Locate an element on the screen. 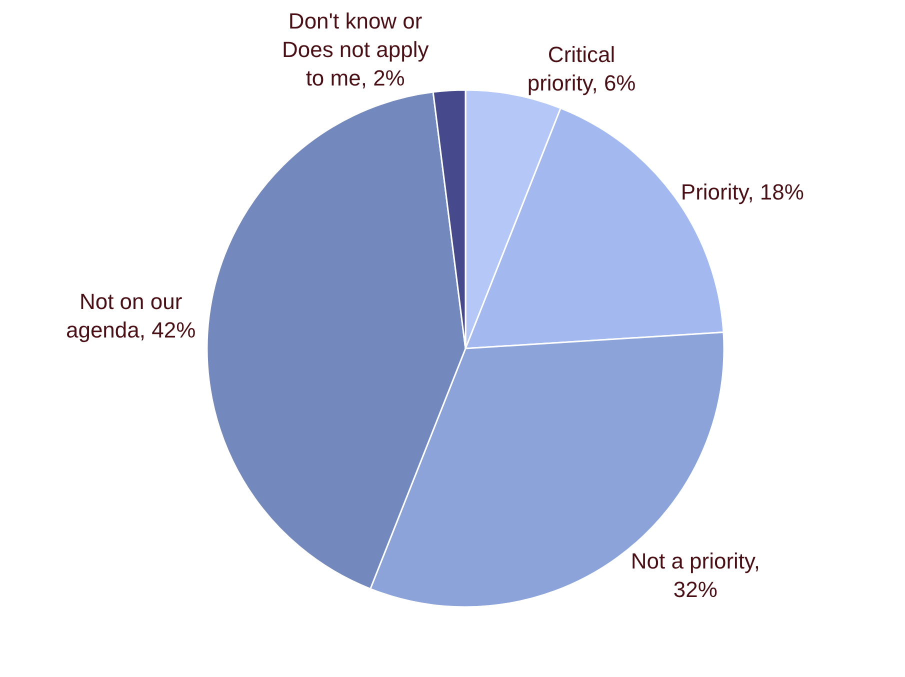  slice-label: Not a priority, 32% is located at coordinates (695, 575).